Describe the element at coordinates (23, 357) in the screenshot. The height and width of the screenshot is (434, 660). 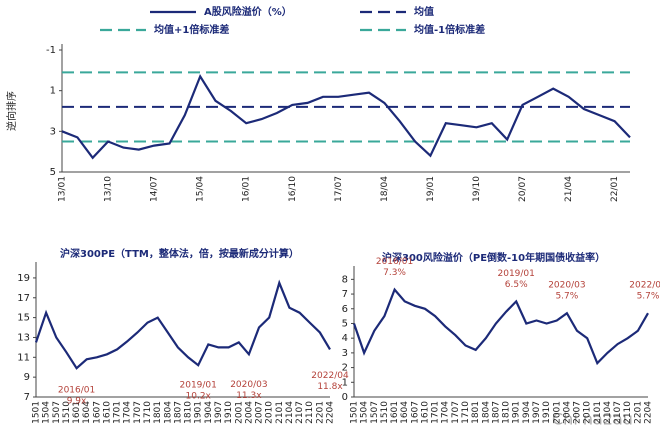
I see `y-tick-label: 11` at that location.